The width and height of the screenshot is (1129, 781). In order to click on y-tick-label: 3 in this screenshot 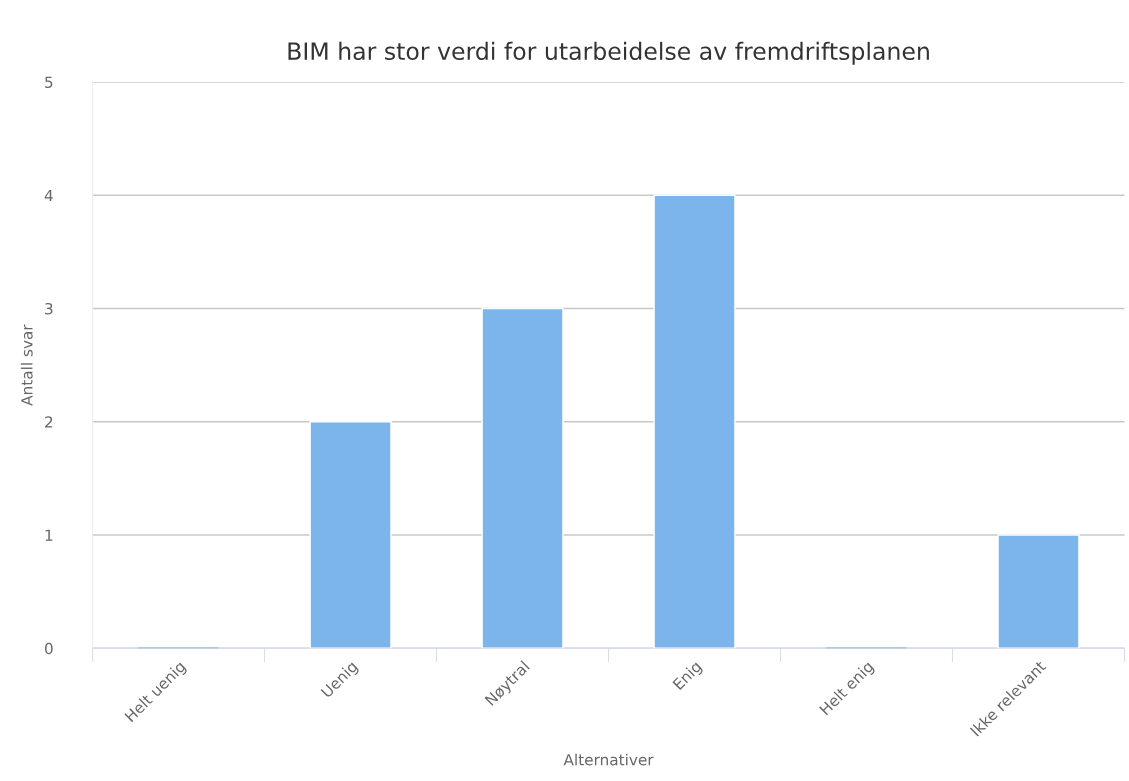, I will do `click(49, 308)`.